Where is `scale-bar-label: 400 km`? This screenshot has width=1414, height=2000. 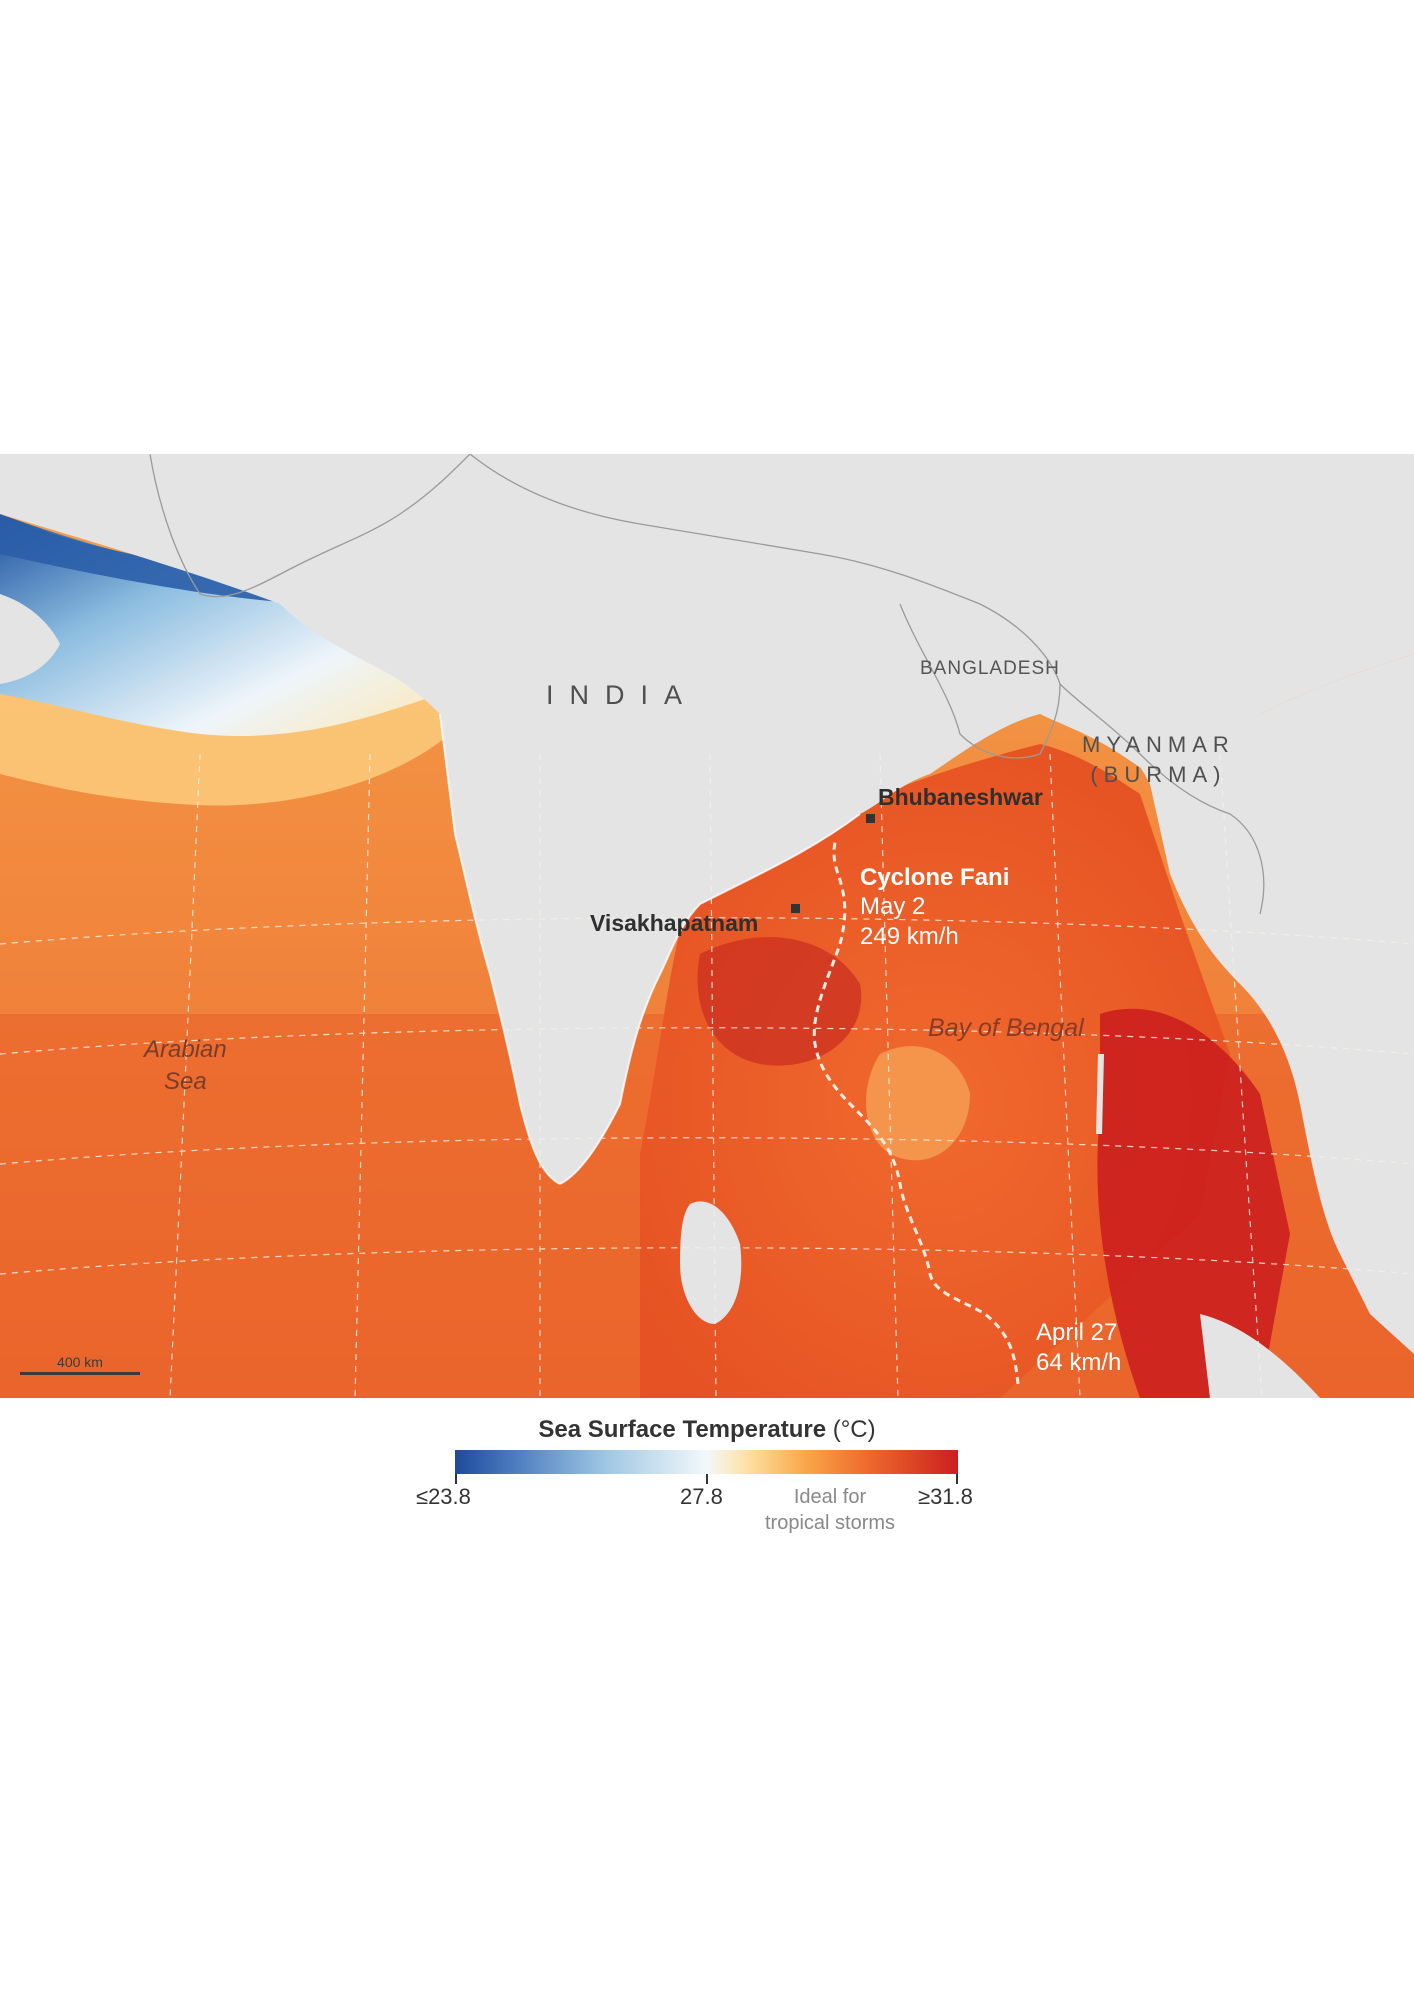 scale-bar-label: 400 km is located at coordinates (80, 1362).